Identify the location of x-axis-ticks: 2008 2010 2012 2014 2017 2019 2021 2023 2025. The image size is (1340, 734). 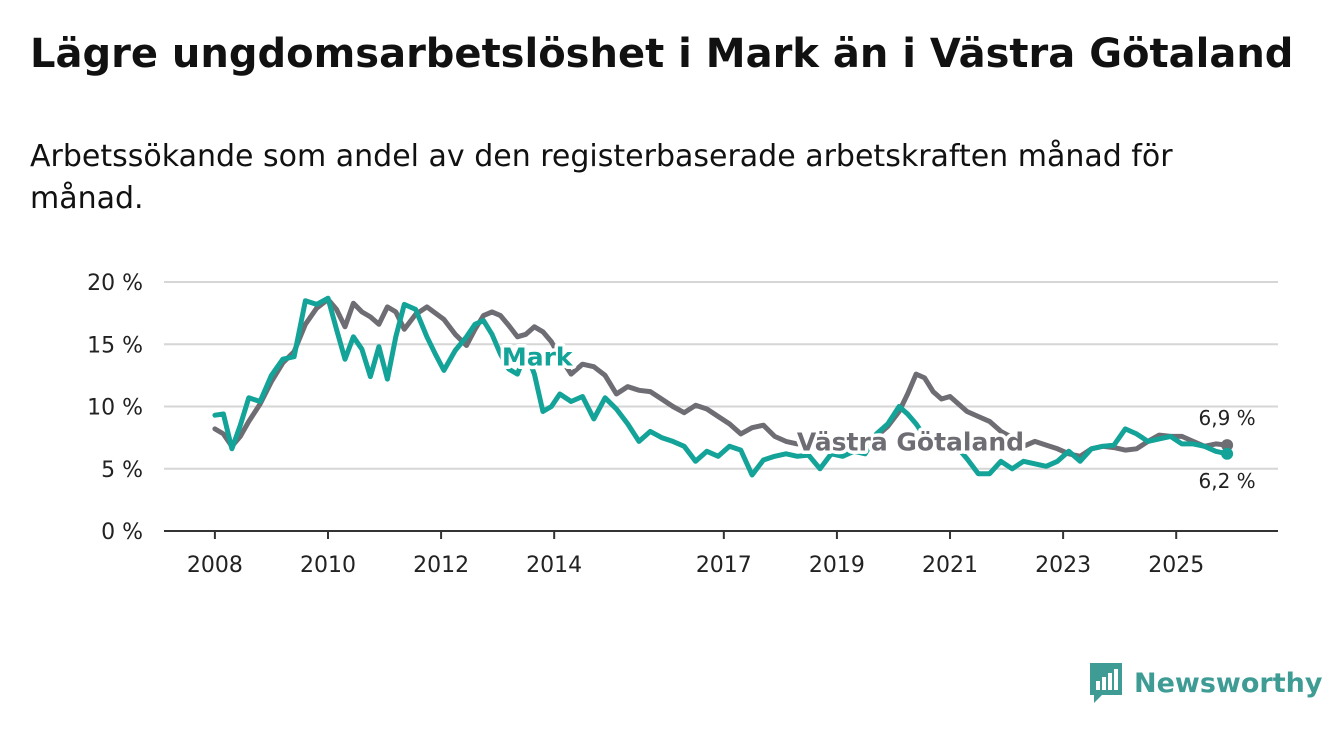
(695, 554).